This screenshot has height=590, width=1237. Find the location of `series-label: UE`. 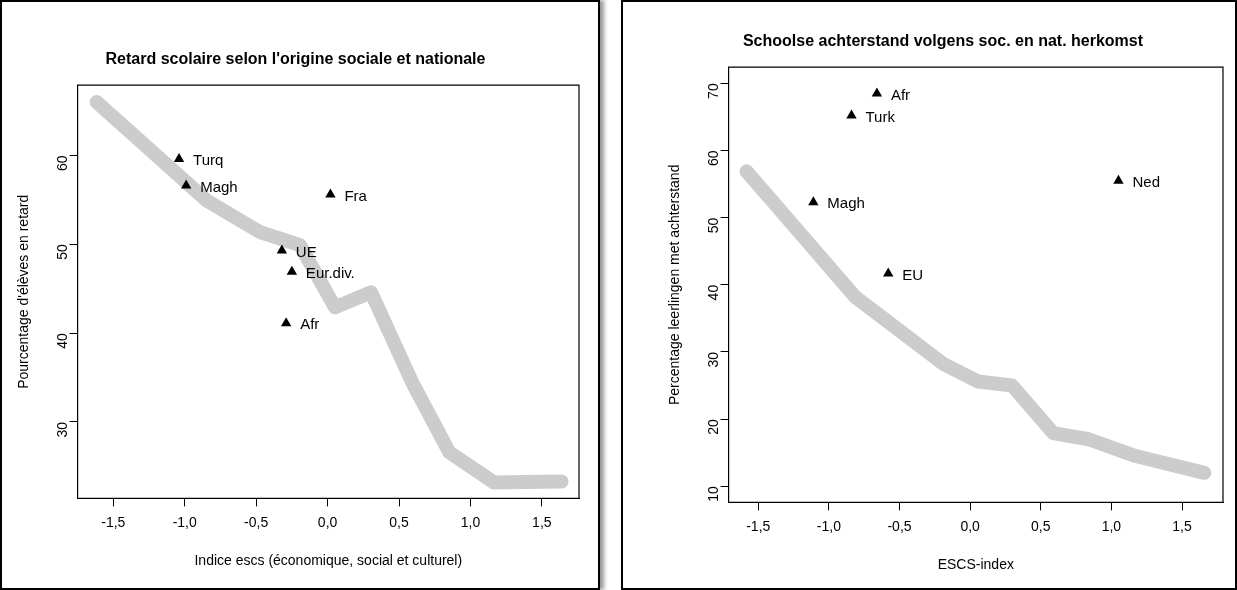

series-label: UE is located at coordinates (306, 251).